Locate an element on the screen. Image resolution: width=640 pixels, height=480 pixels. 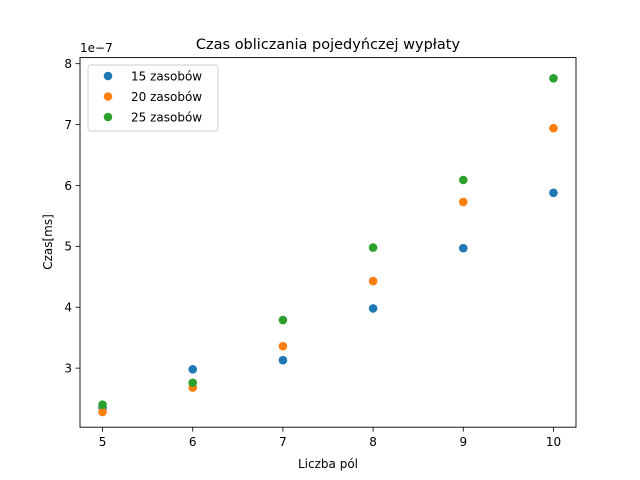
x-axis-label: Liczba pól is located at coordinates (328, 464).